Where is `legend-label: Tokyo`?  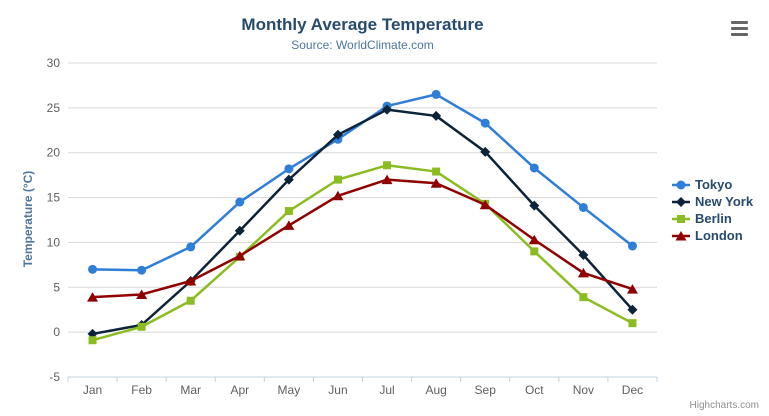
legend-label: Tokyo is located at coordinates (714, 184).